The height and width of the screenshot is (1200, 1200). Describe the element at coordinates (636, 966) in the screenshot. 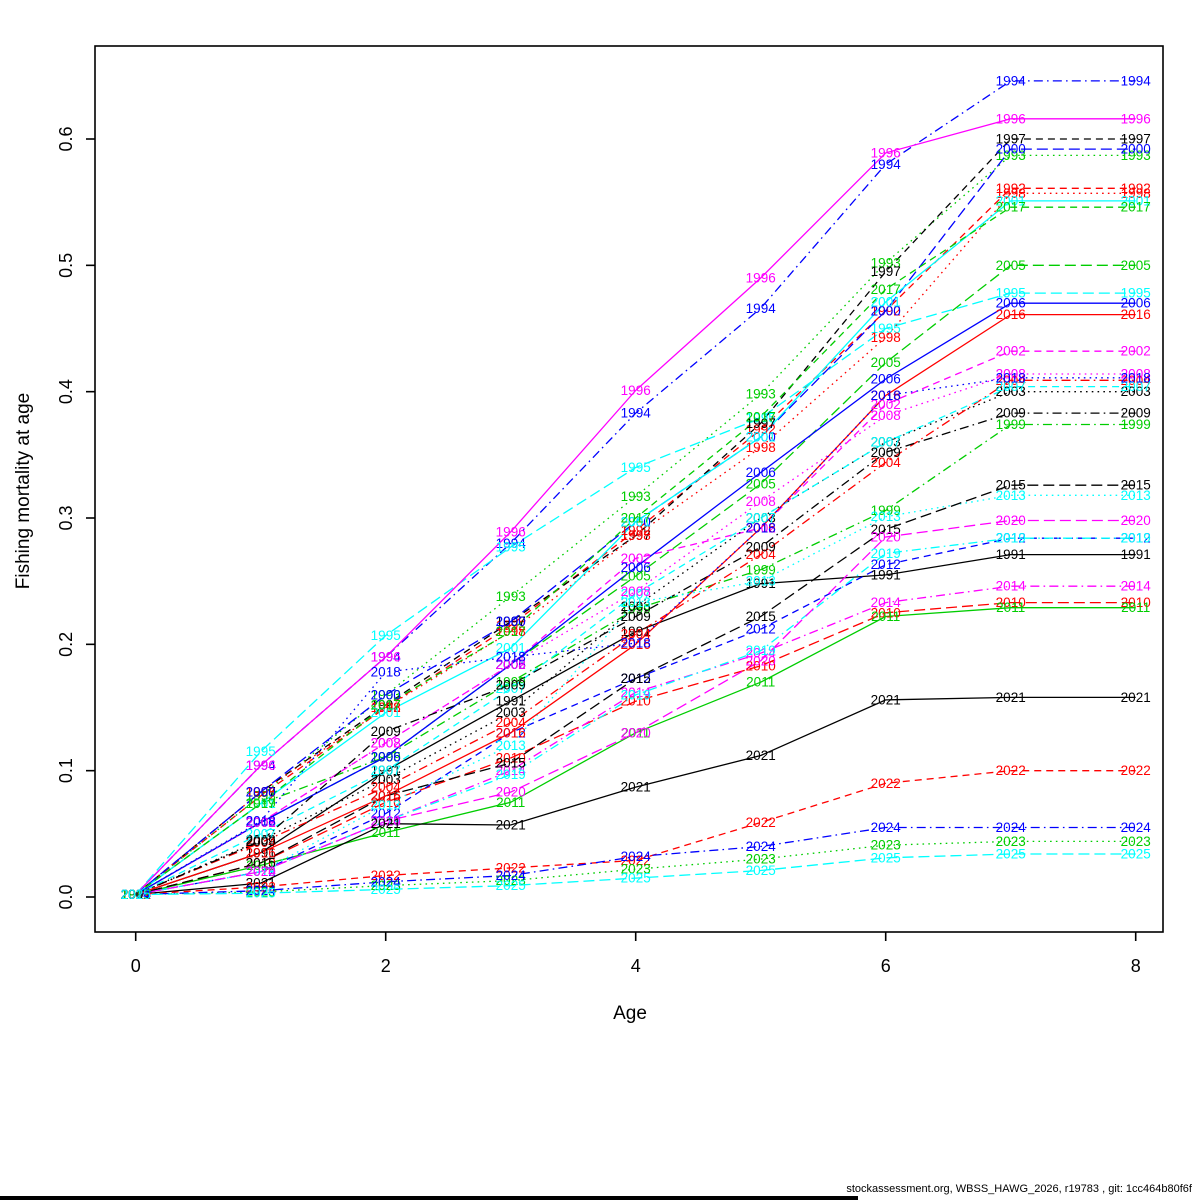

I see `x-tick-label: 4` at that location.